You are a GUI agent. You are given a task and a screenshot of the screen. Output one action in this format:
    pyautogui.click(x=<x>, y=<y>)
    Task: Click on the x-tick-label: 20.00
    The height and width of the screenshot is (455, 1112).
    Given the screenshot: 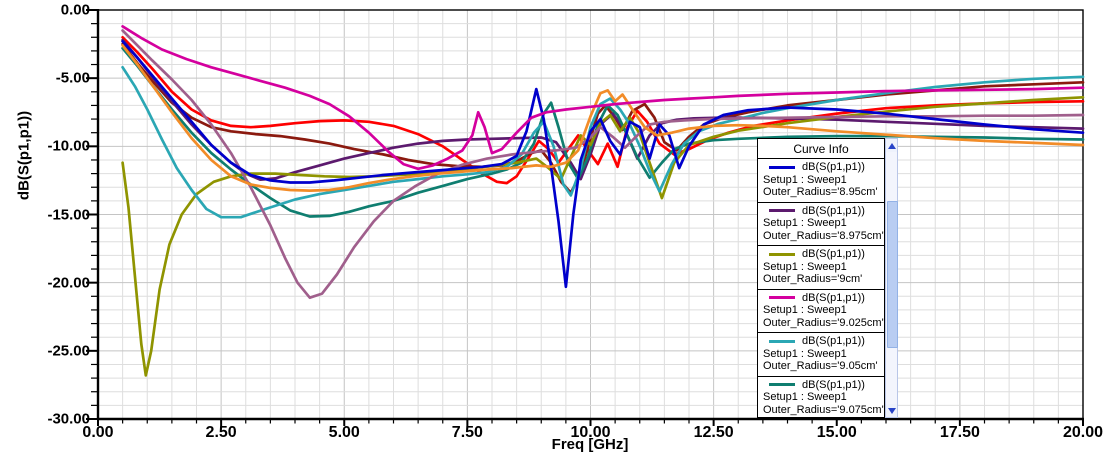 What is the action you would take?
    pyautogui.click(x=1083, y=432)
    